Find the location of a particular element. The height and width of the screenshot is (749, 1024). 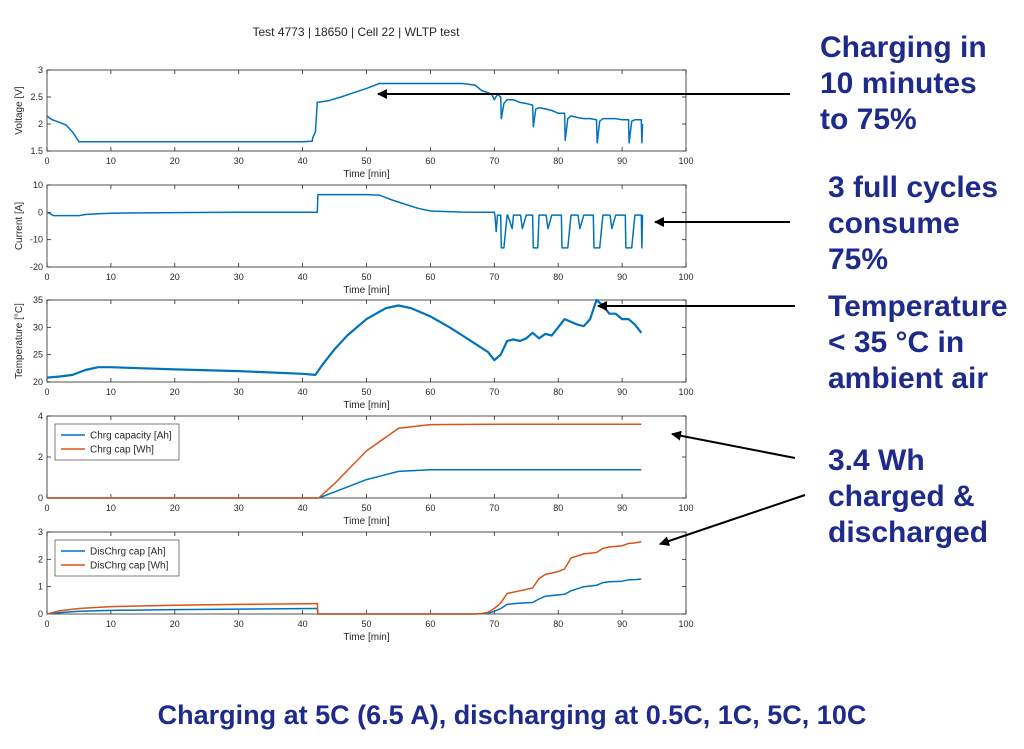

y-tick-label: 1.5 is located at coordinates (36, 151).